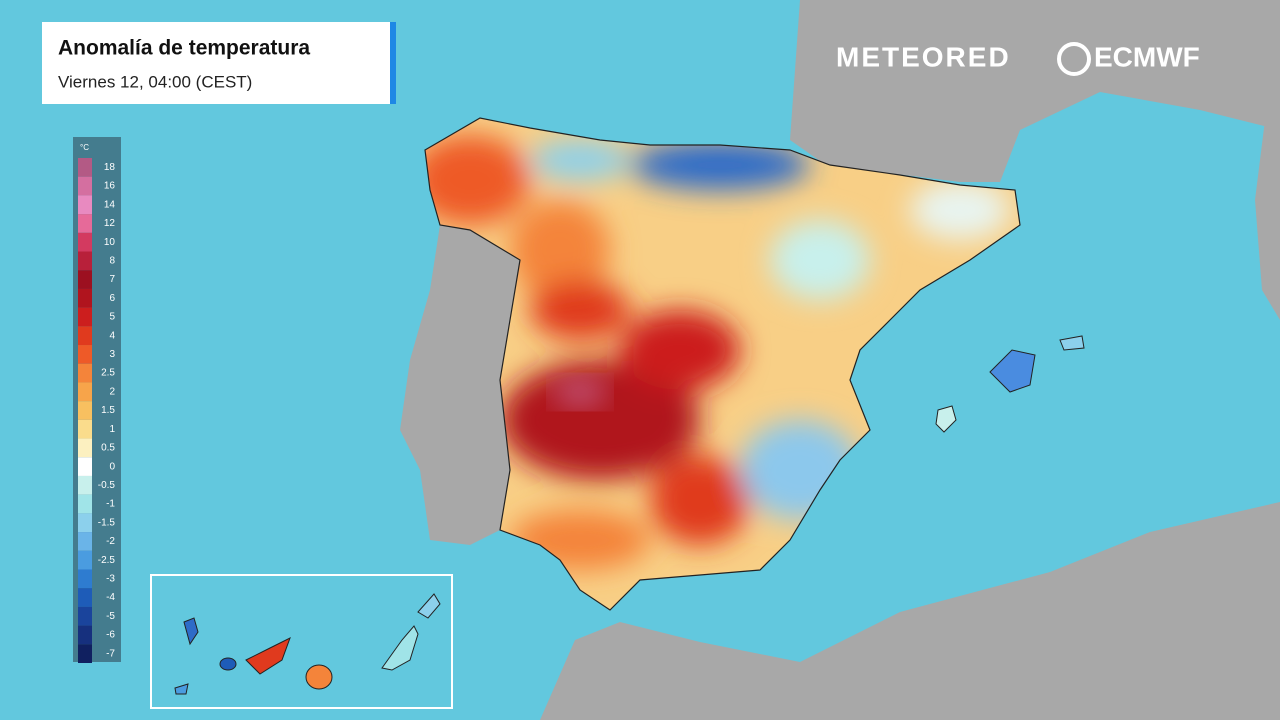 The width and height of the screenshot is (1280, 720). Describe the element at coordinates (1147, 56) in the screenshot. I see `brand-ecmwf: ECMWF` at that location.